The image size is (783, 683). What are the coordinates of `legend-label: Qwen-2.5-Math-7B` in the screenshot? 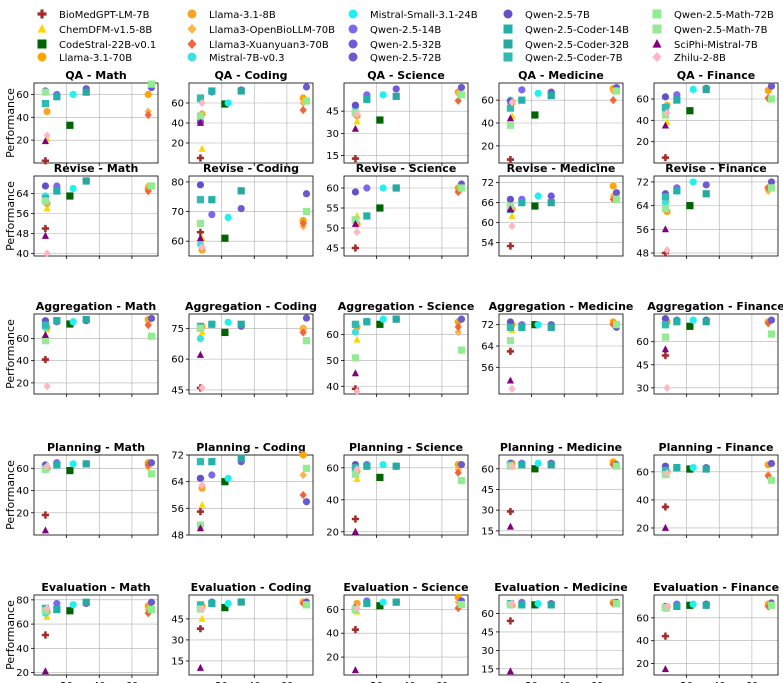 It's located at (721, 30).